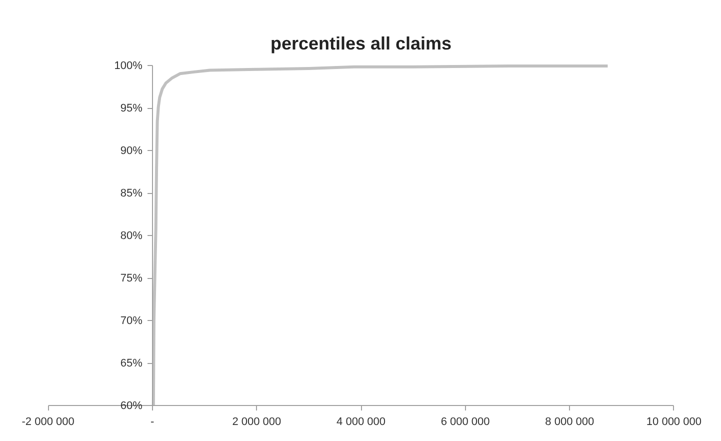  What do you see at coordinates (131, 363) in the screenshot?
I see `y-tick-label: 65%` at bounding box center [131, 363].